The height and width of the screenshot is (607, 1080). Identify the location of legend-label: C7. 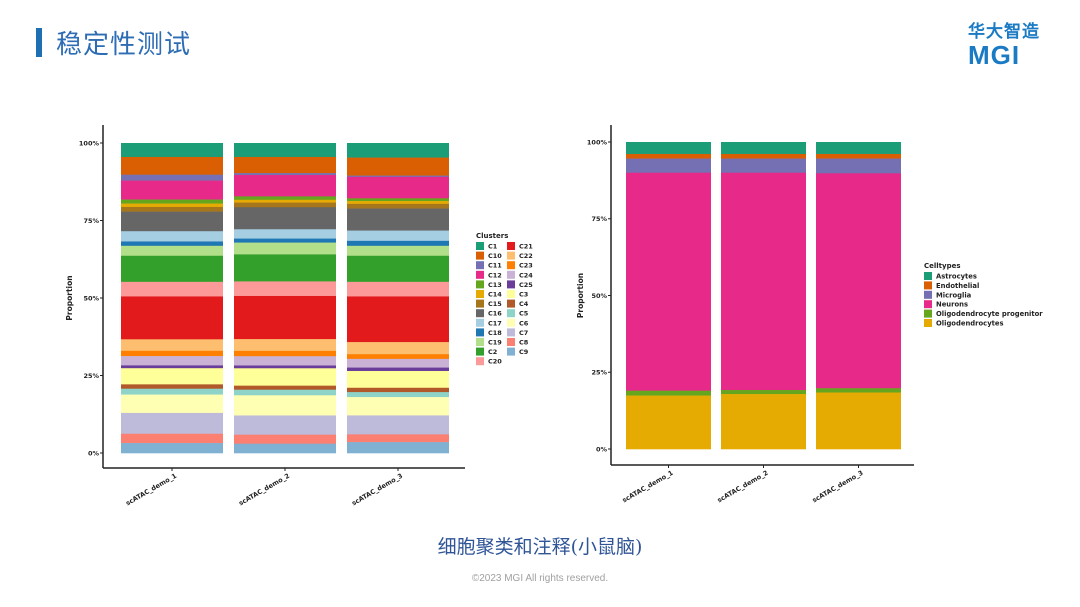
(523, 333).